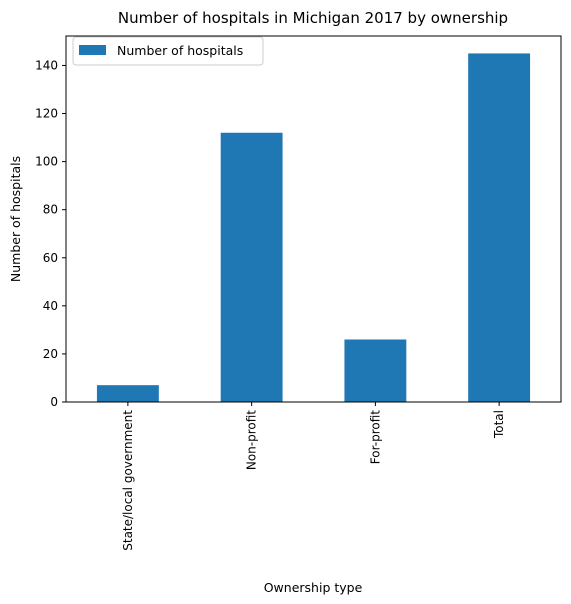  What do you see at coordinates (50, 210) in the screenshot?
I see `y-tick-label: 80` at bounding box center [50, 210].